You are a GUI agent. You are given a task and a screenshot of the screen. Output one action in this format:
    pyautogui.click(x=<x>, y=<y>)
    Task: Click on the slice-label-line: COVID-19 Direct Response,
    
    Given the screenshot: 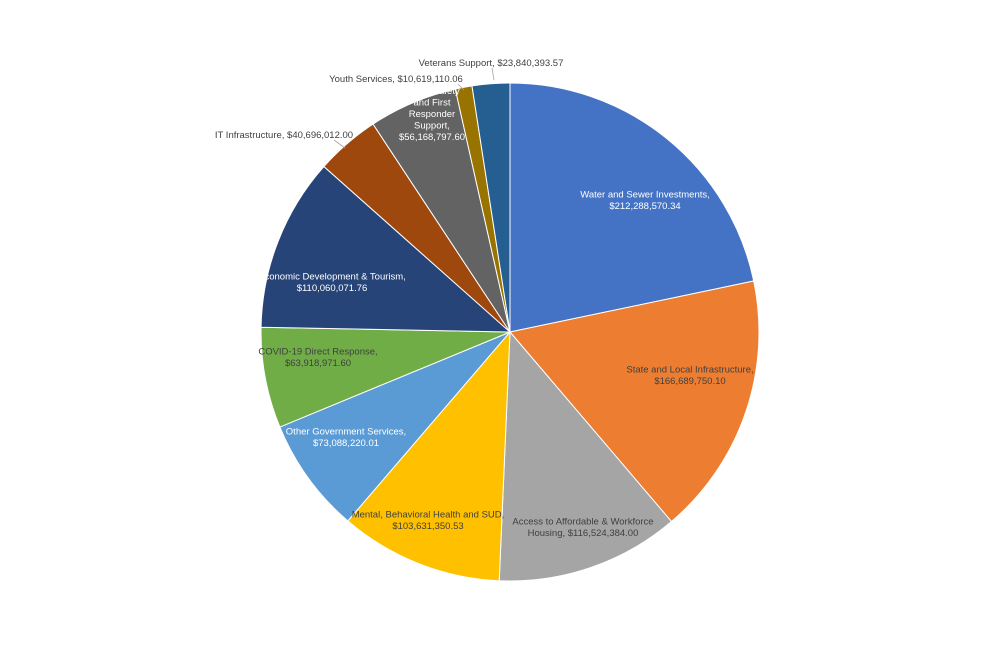 What is the action you would take?
    pyautogui.click(x=317, y=351)
    